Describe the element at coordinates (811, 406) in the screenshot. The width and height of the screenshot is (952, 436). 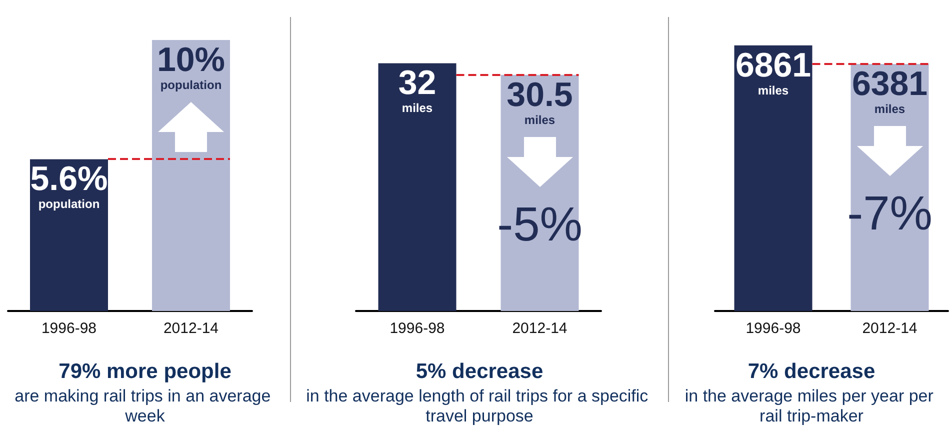
I see `text: in the average miles per year per rail trip-maker` at that location.